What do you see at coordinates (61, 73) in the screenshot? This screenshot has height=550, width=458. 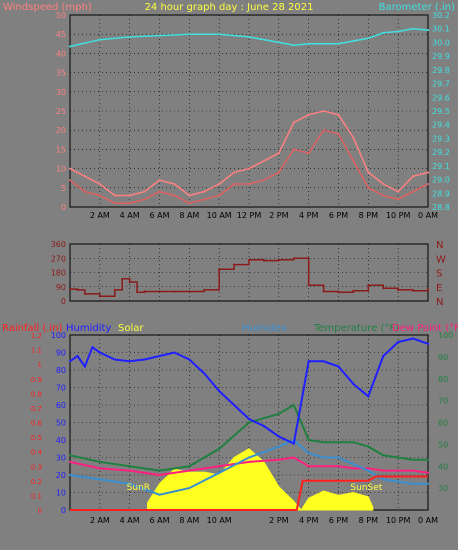 I see `left-tick-label: 35` at bounding box center [61, 73].